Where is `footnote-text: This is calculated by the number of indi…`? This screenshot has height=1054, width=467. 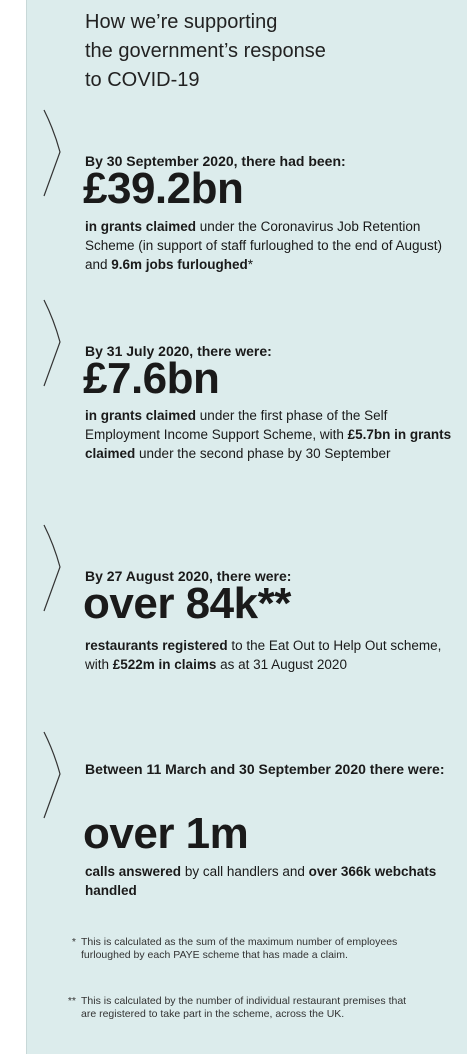 footnote-text: This is calculated by the number of indi… is located at coordinates (244, 1007).